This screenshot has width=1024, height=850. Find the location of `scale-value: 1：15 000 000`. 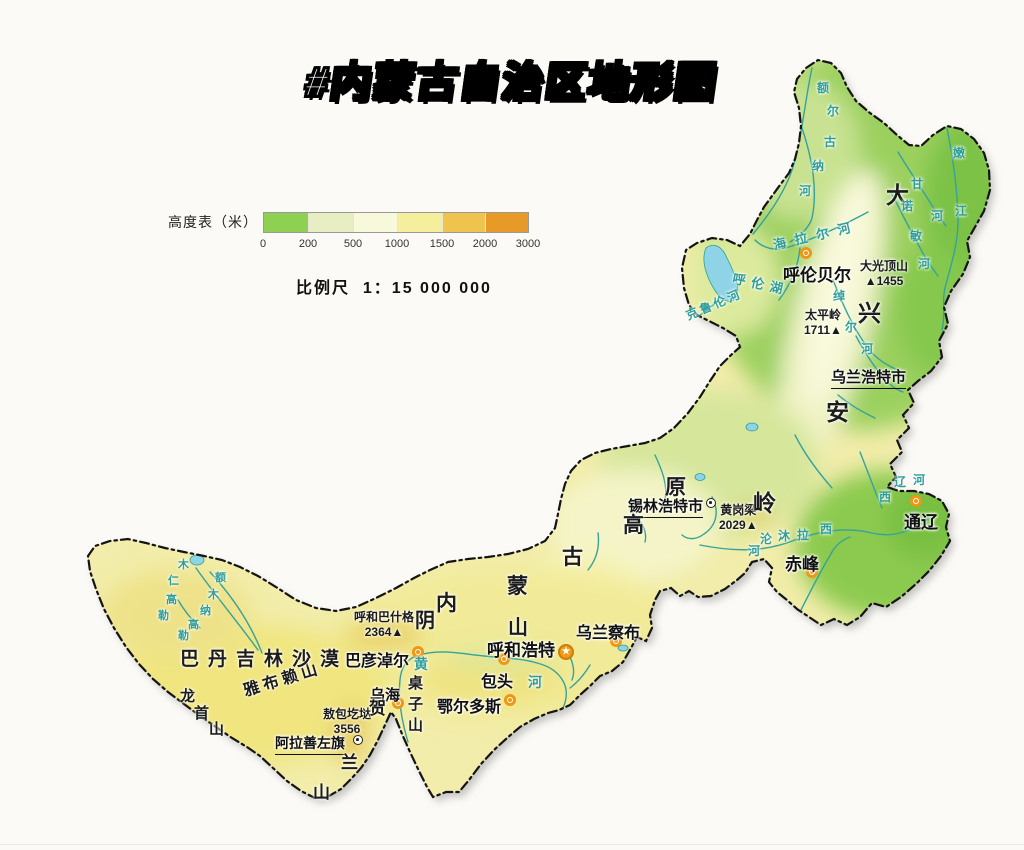

scale-value: 1：15 000 000 is located at coordinates (427, 288).